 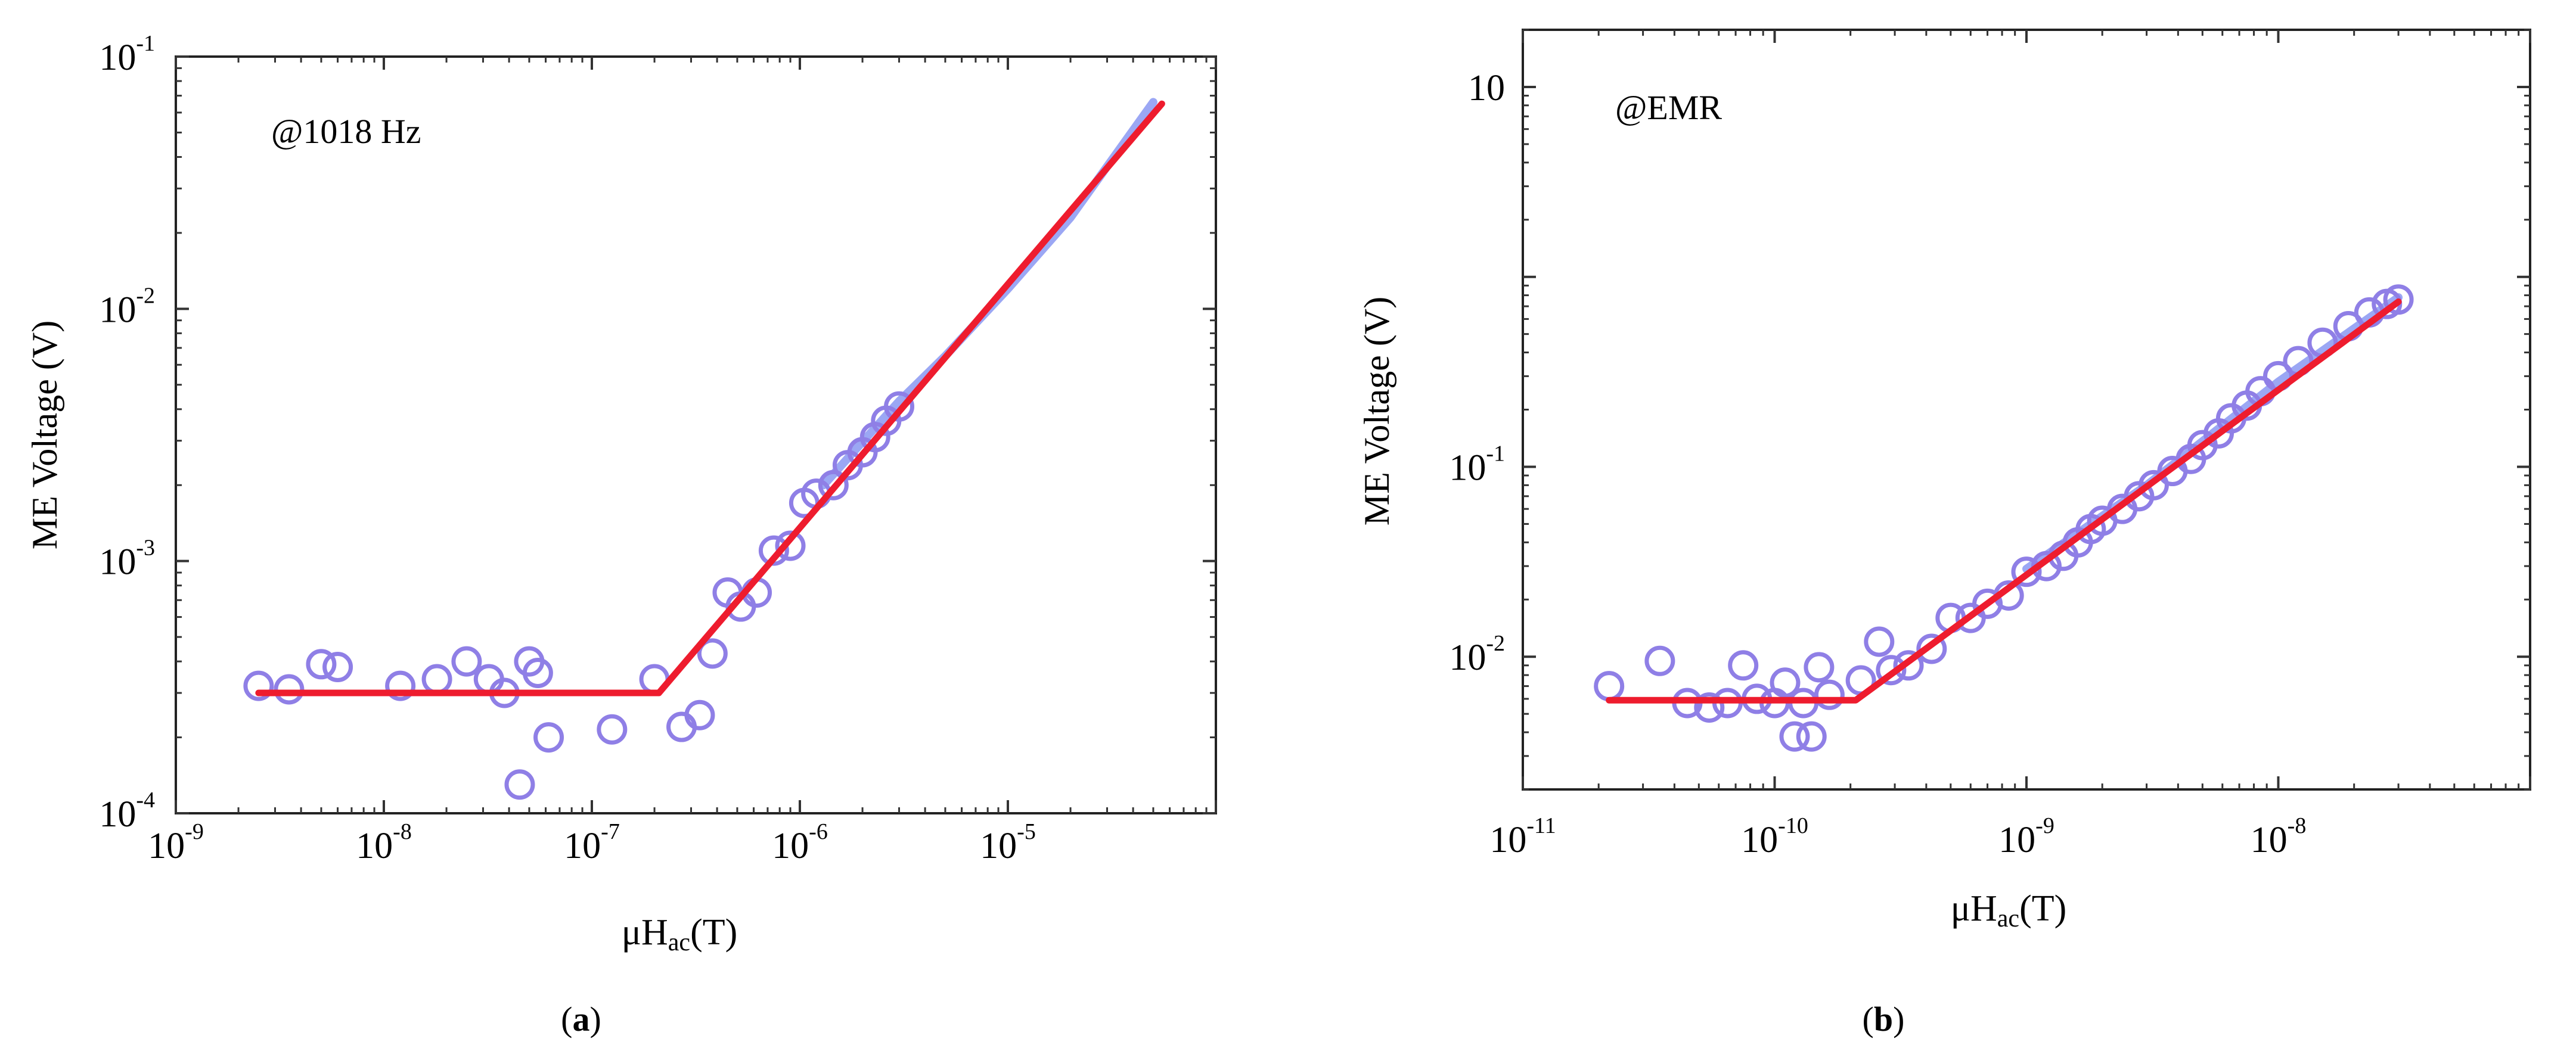 What do you see at coordinates (645, 933) in the screenshot?
I see `x-axis-label-main-a: μH` at bounding box center [645, 933].